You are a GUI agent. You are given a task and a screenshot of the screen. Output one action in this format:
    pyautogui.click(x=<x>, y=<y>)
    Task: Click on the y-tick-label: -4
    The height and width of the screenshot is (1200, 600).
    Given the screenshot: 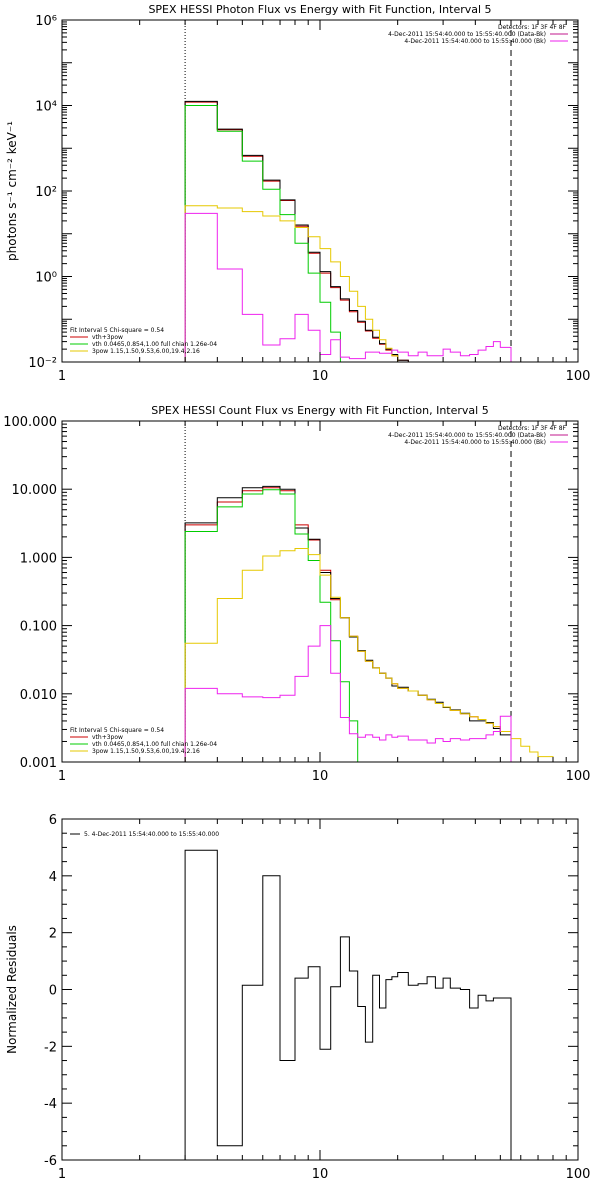 What is the action you would take?
    pyautogui.click(x=50, y=1104)
    